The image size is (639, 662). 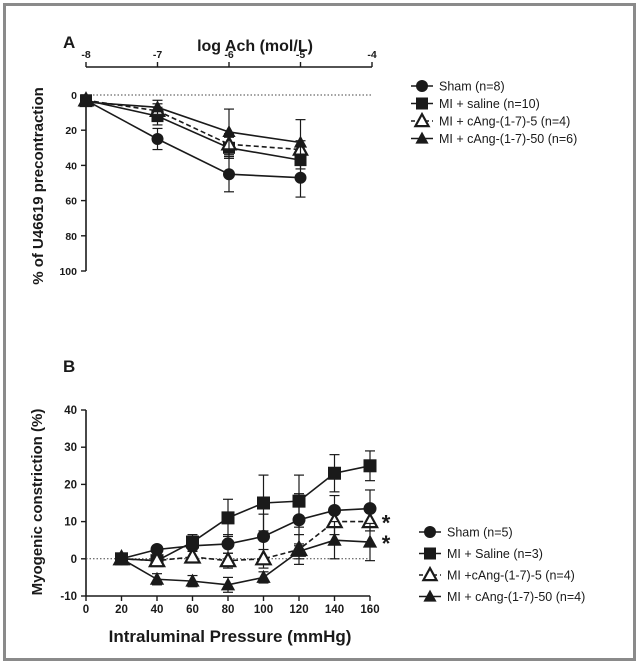 What do you see at coordinates (38, 186) in the screenshot?
I see `panel-a-y-axis-title: % of U46619 precontraction` at bounding box center [38, 186].